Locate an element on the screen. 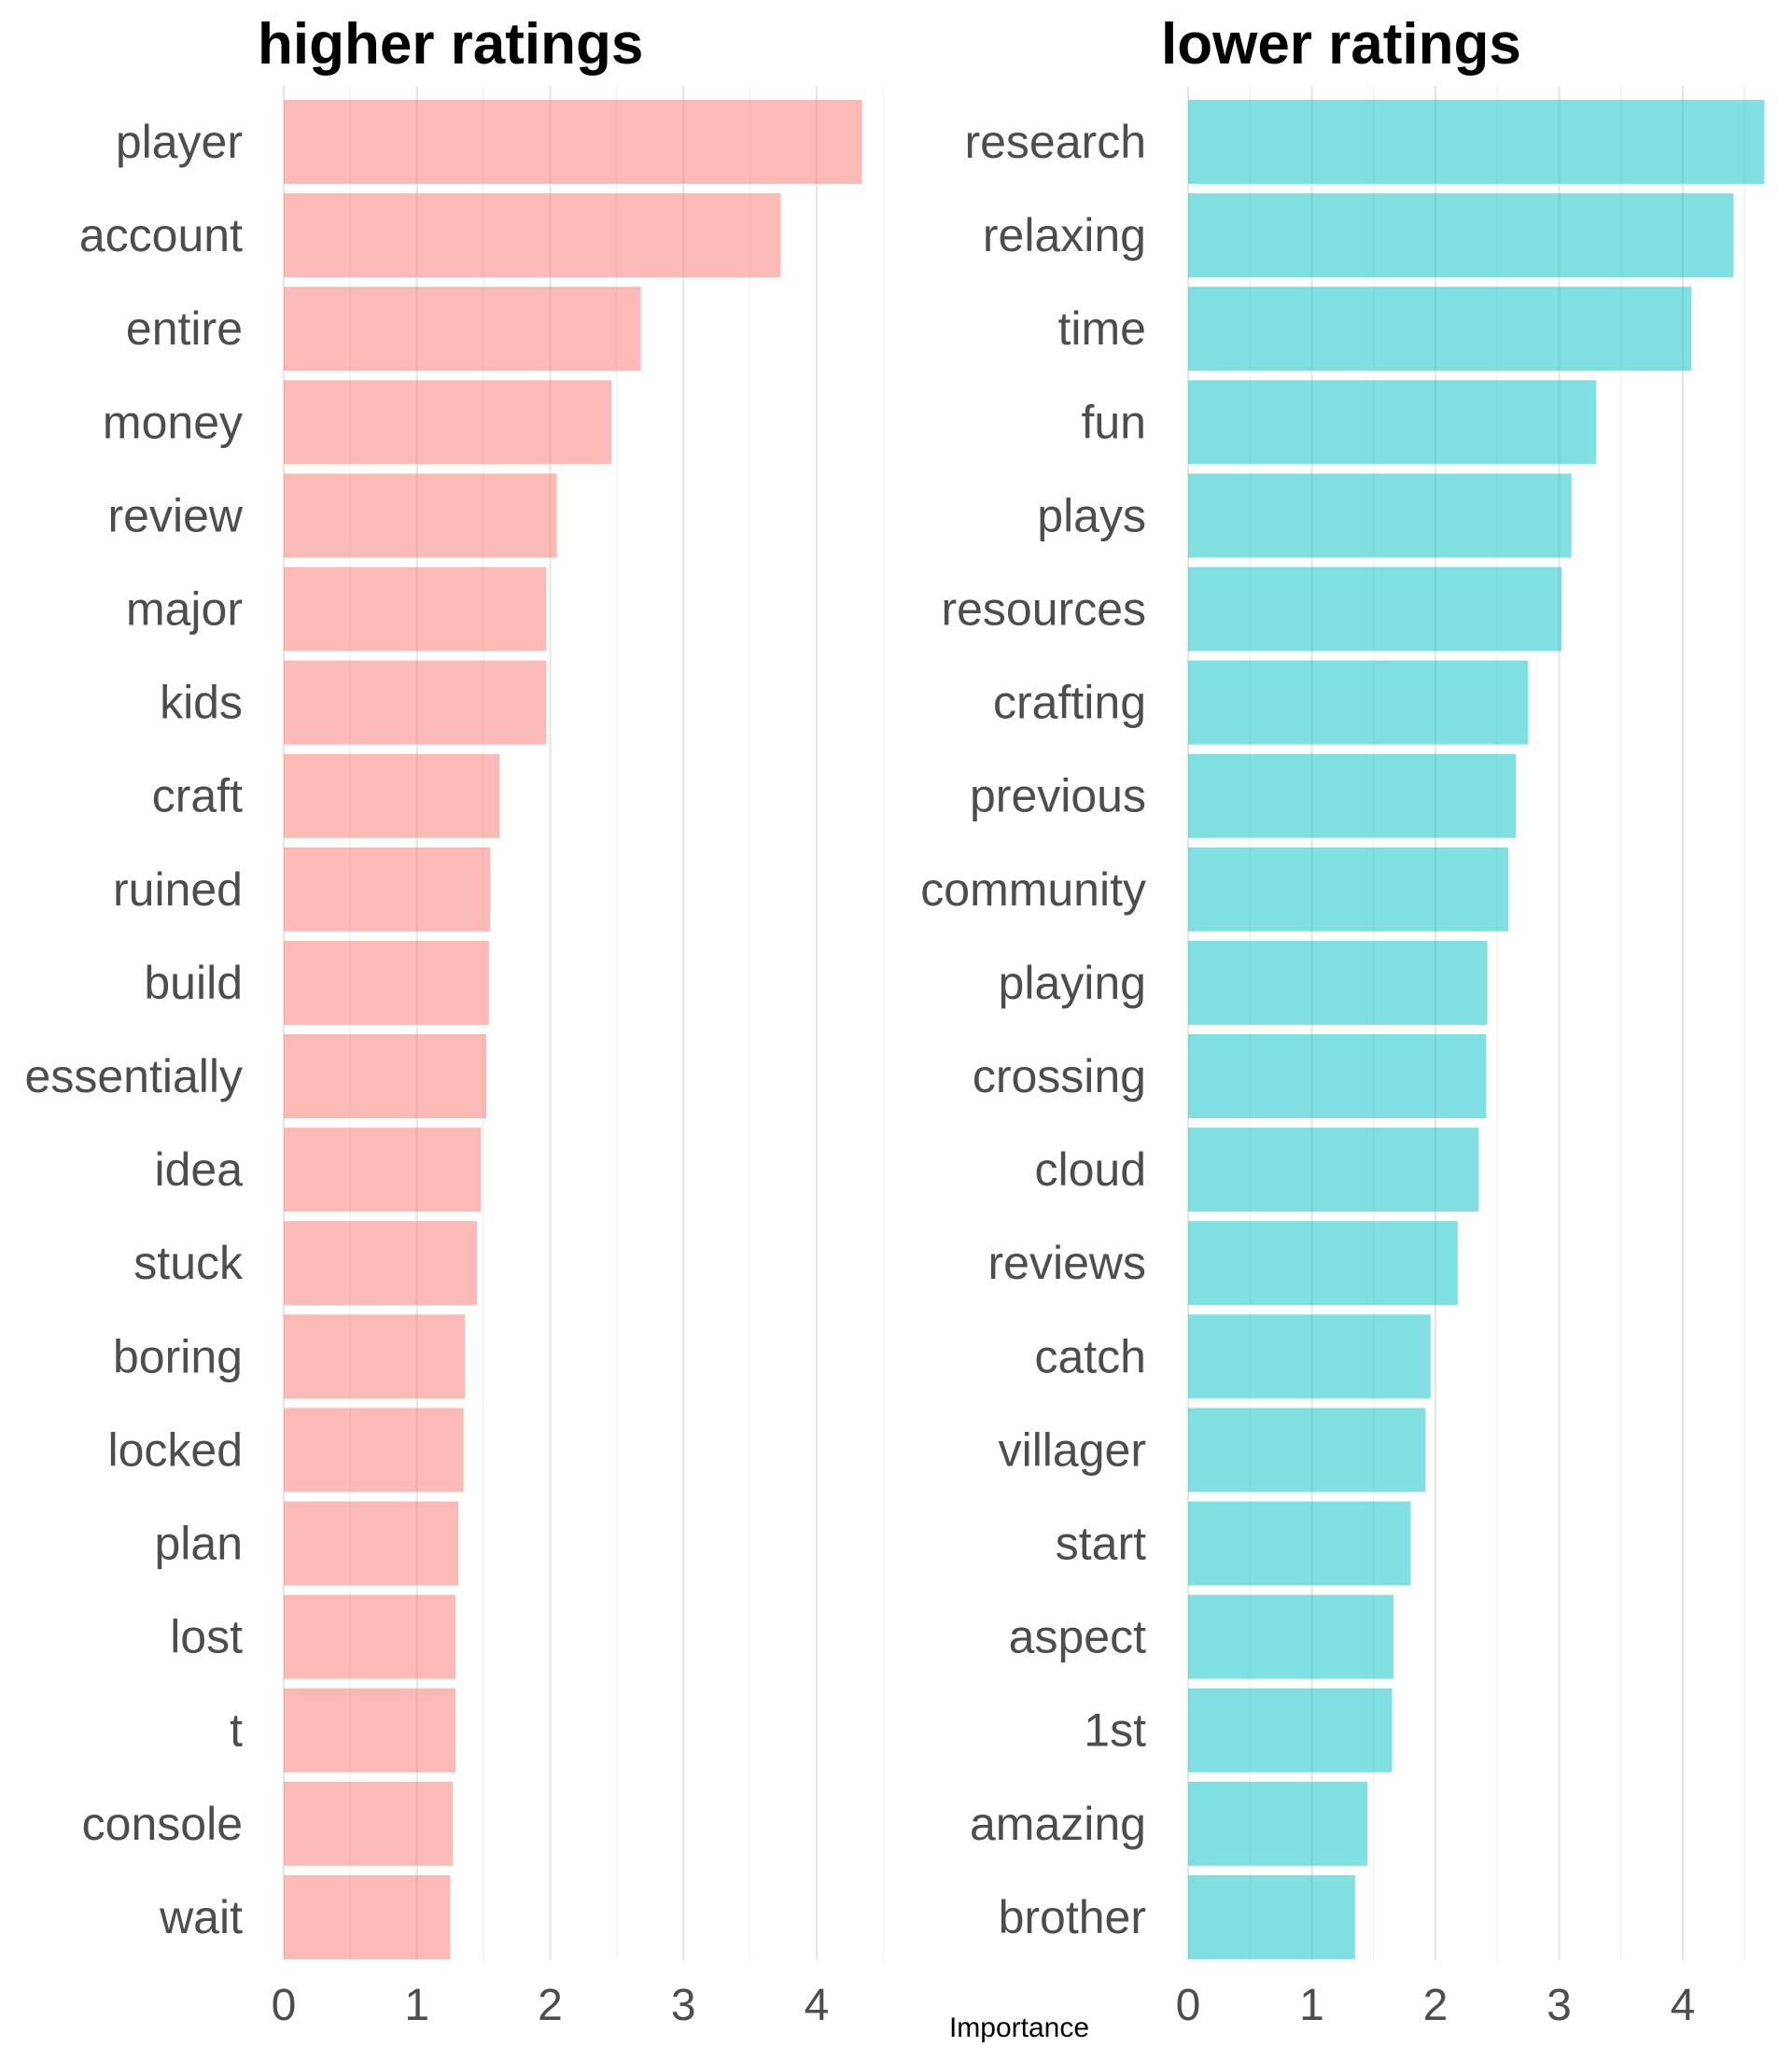  bar-playing is located at coordinates (1338, 983).